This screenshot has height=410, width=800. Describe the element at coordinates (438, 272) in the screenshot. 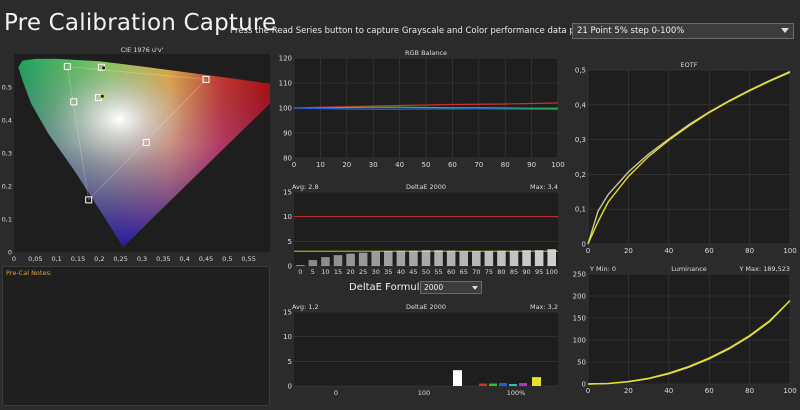

I see `x-tick-label: 55` at that location.